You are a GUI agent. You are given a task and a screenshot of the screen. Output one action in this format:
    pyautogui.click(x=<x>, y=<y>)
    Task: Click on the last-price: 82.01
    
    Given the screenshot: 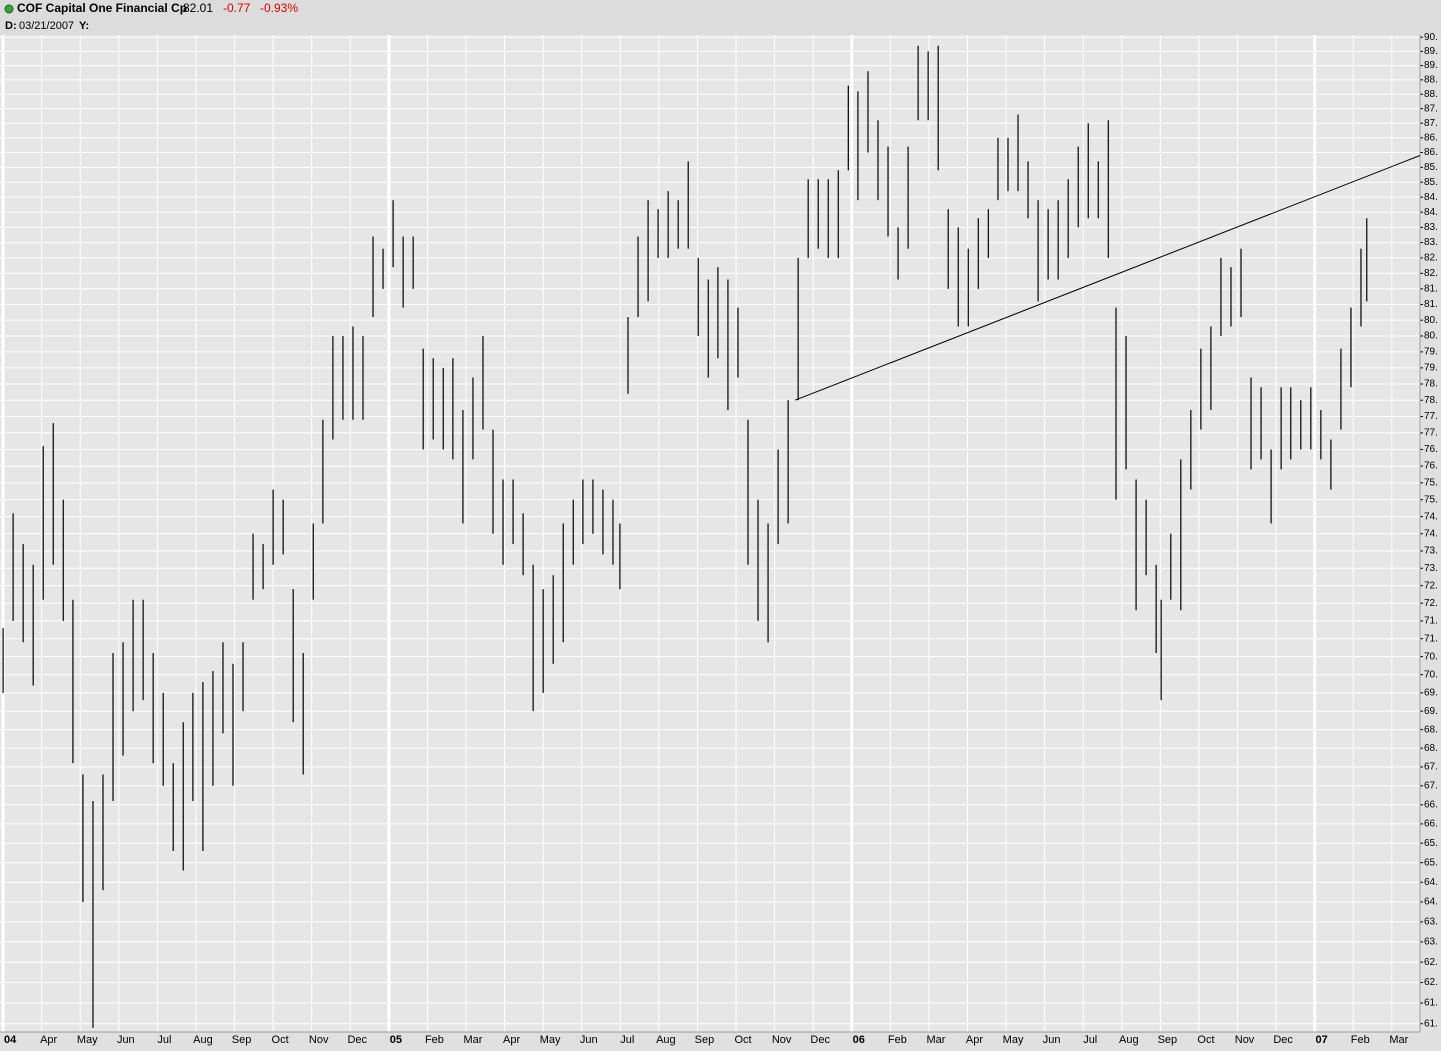 What is the action you would take?
    pyautogui.click(x=198, y=8)
    